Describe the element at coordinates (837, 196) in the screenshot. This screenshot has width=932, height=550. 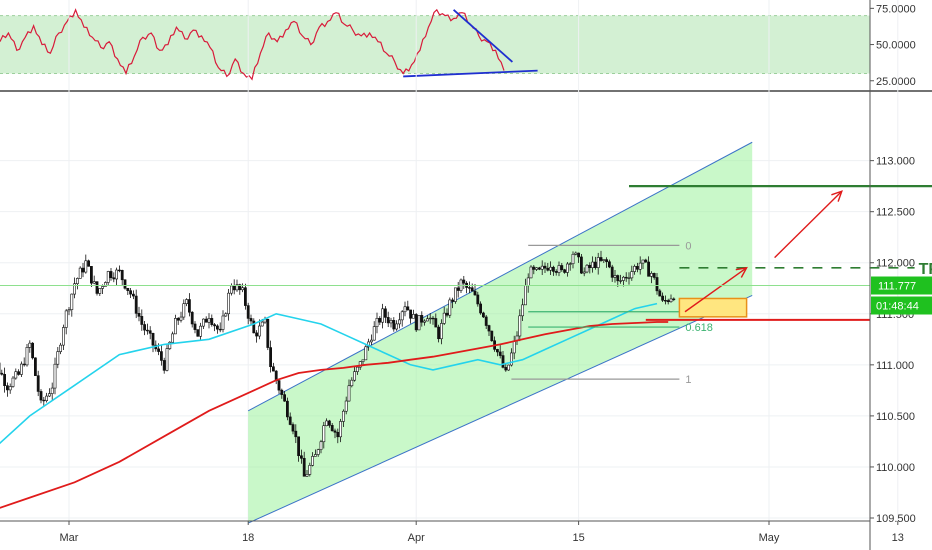
I see `arrow-head` at that location.